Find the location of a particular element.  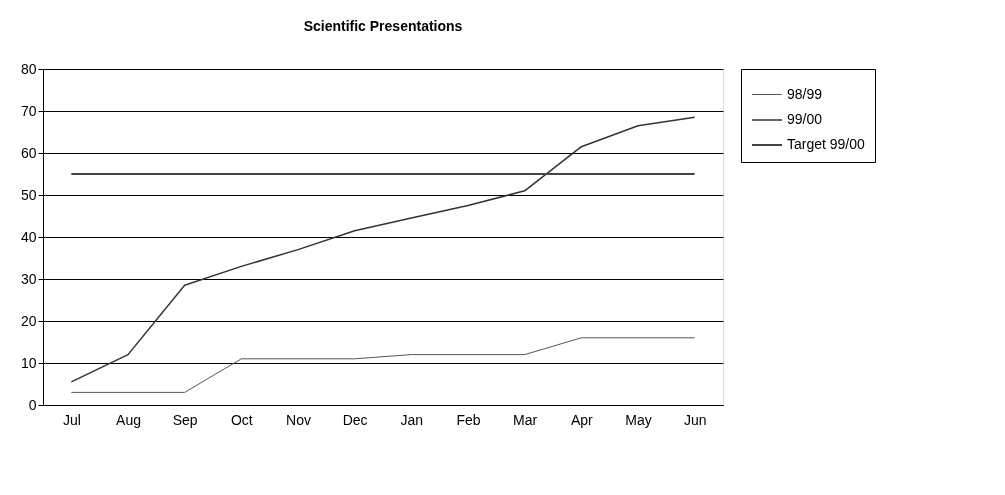

y-tick-label: 50 is located at coordinates (28, 194).